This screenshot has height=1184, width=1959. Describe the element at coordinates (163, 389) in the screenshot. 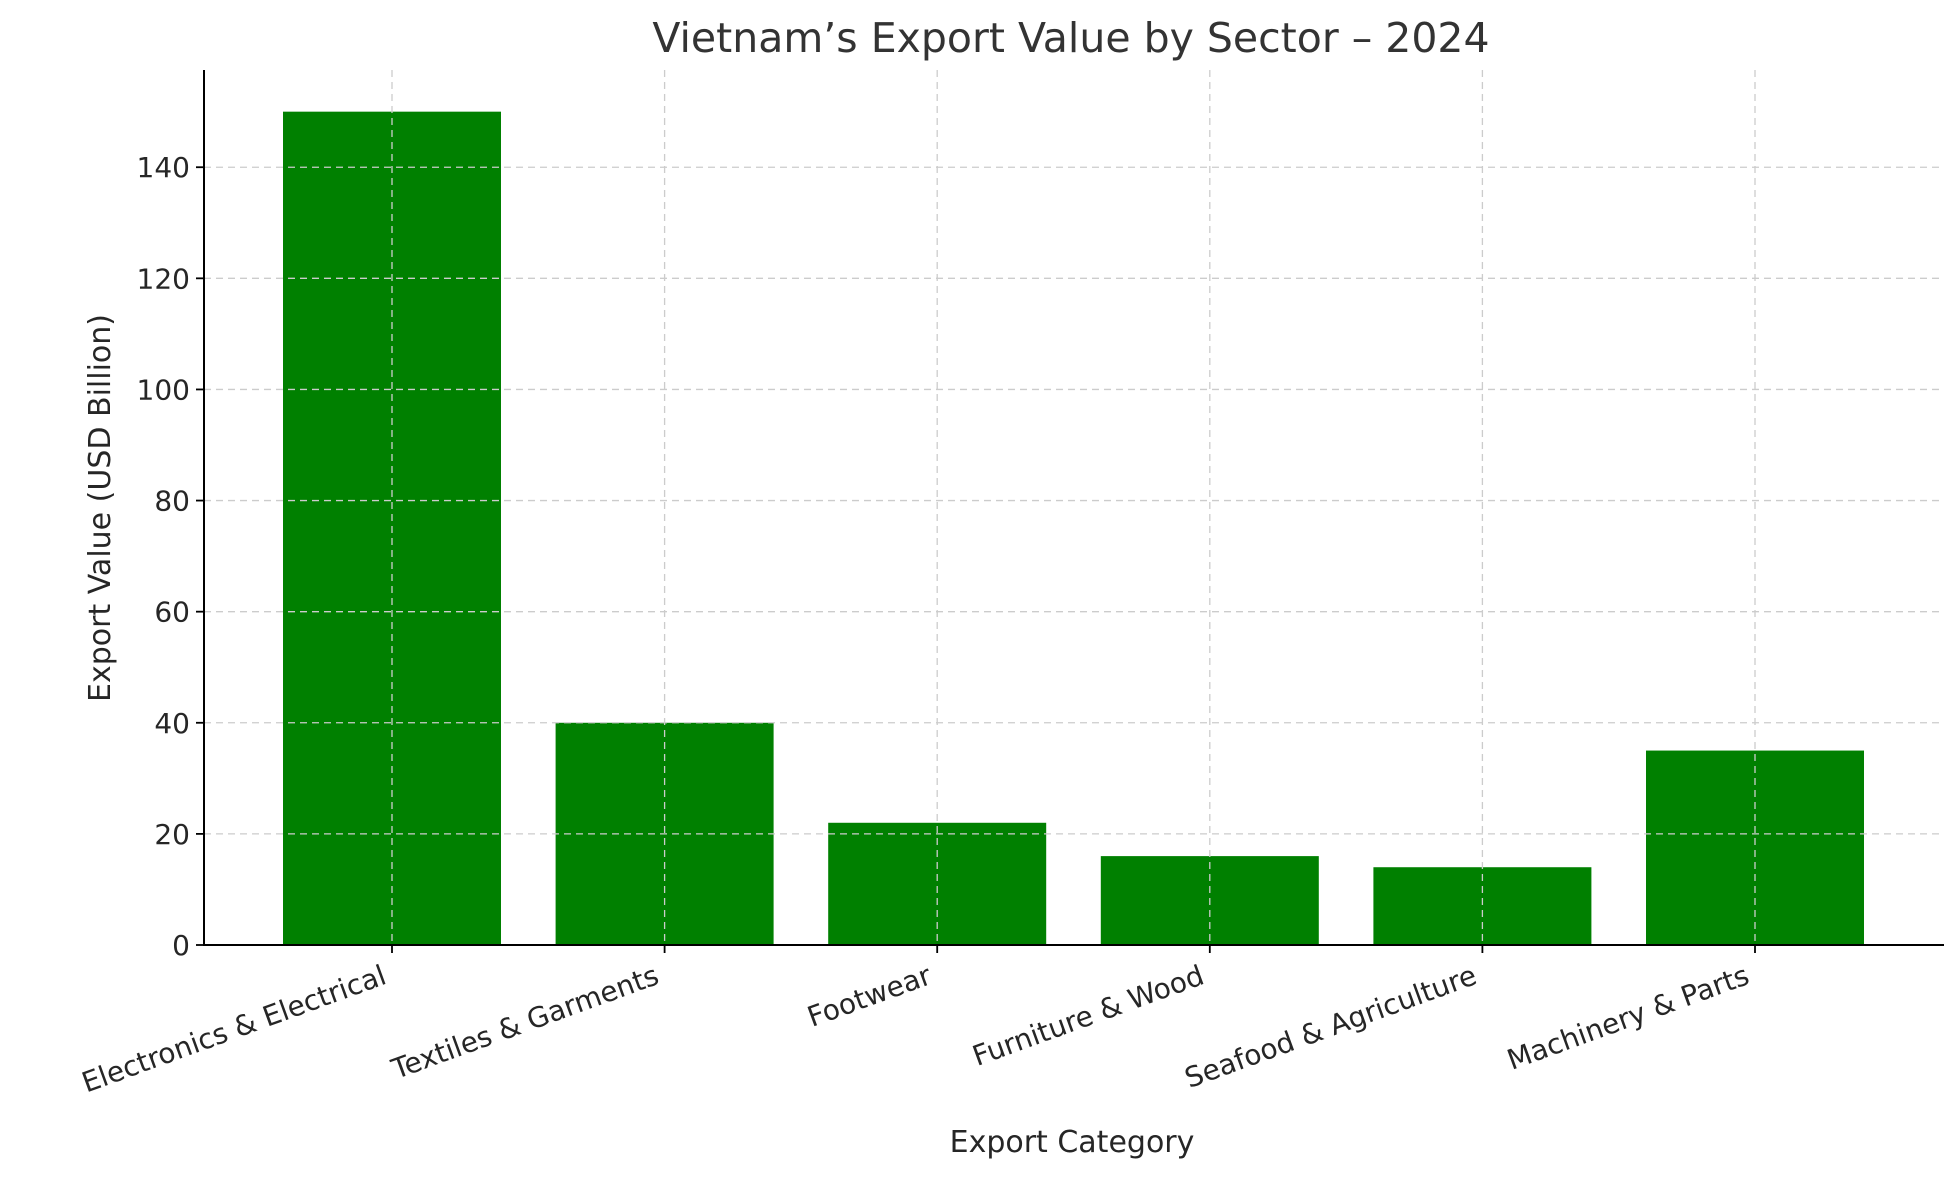

I see `y-tick-label-5: 100` at that location.